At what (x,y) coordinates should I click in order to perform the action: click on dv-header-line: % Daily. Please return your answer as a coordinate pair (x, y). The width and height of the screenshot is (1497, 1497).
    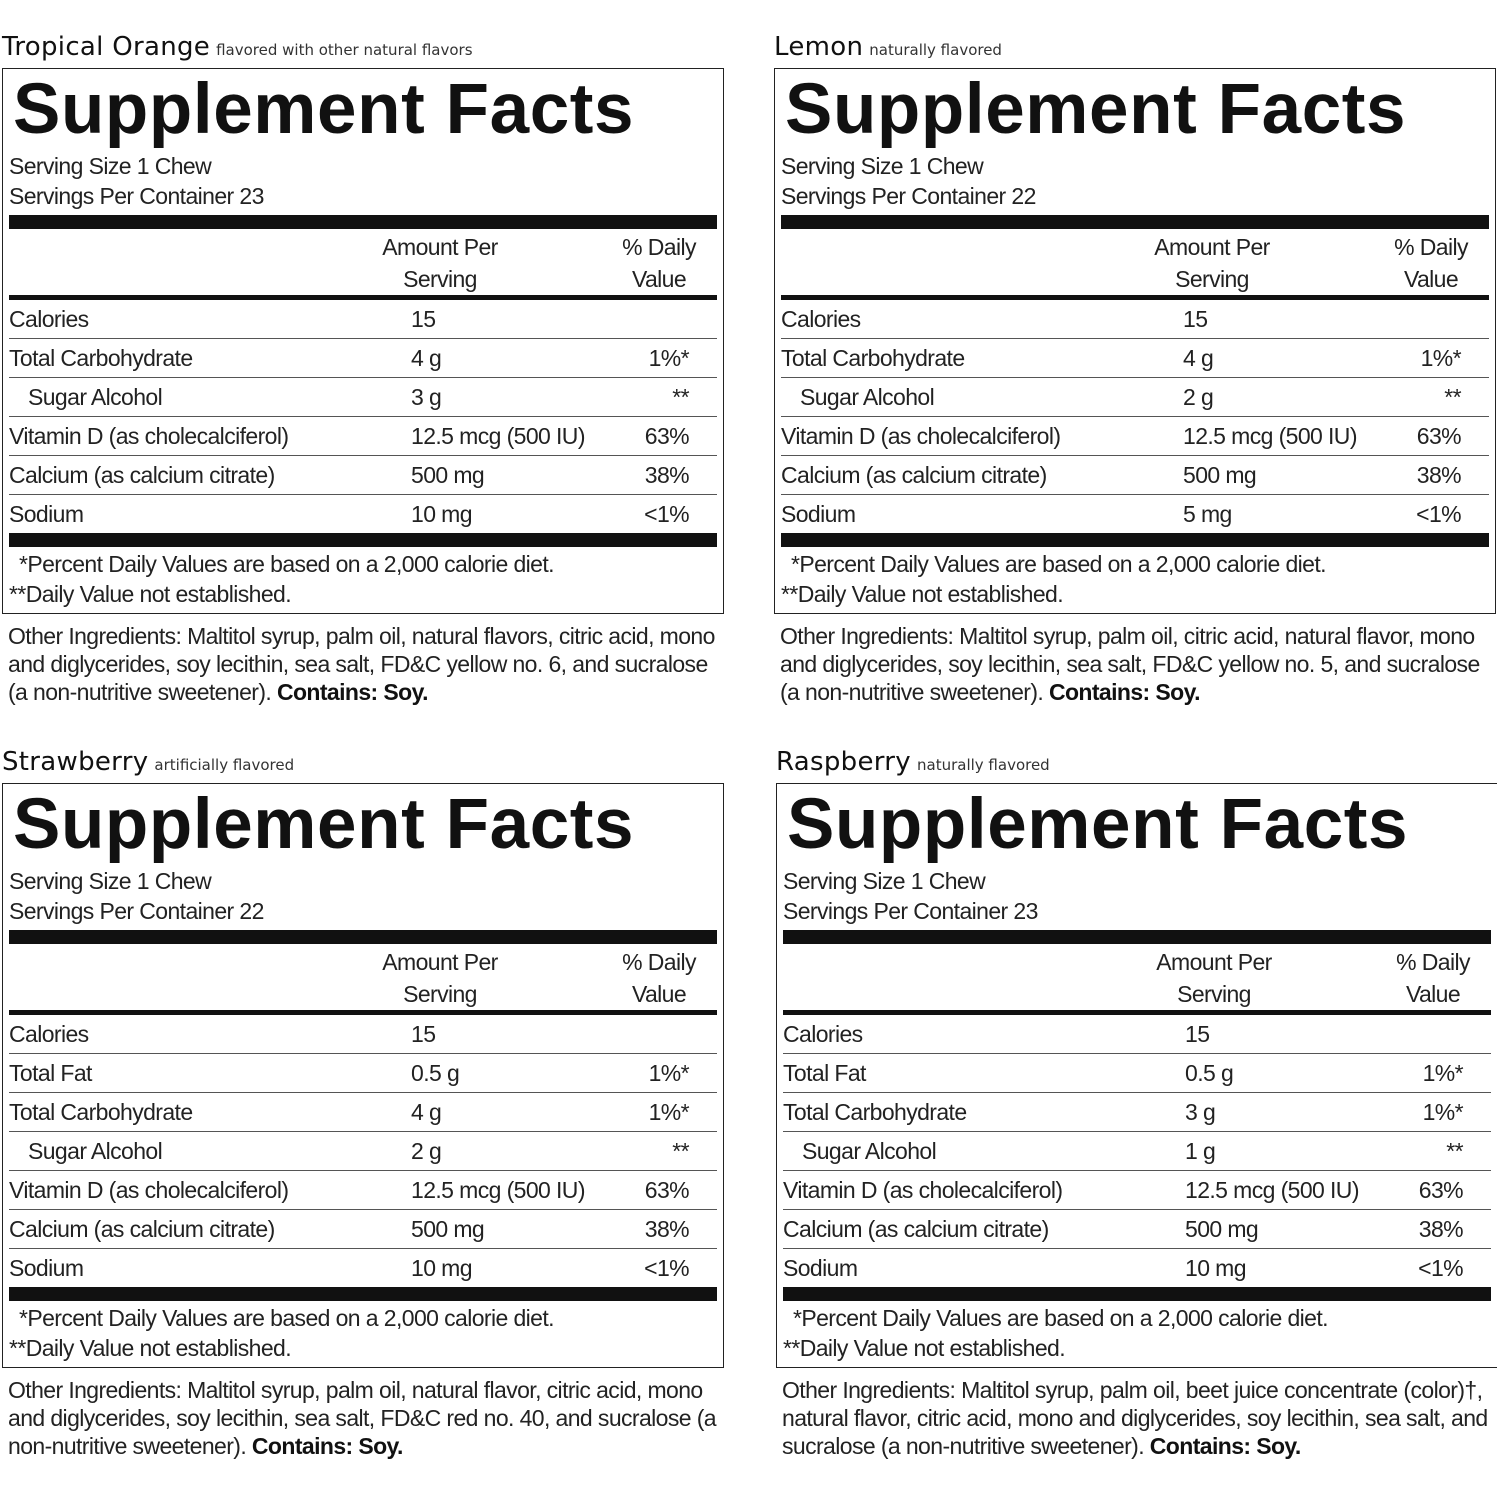
    Looking at the image, I should click on (1431, 247).